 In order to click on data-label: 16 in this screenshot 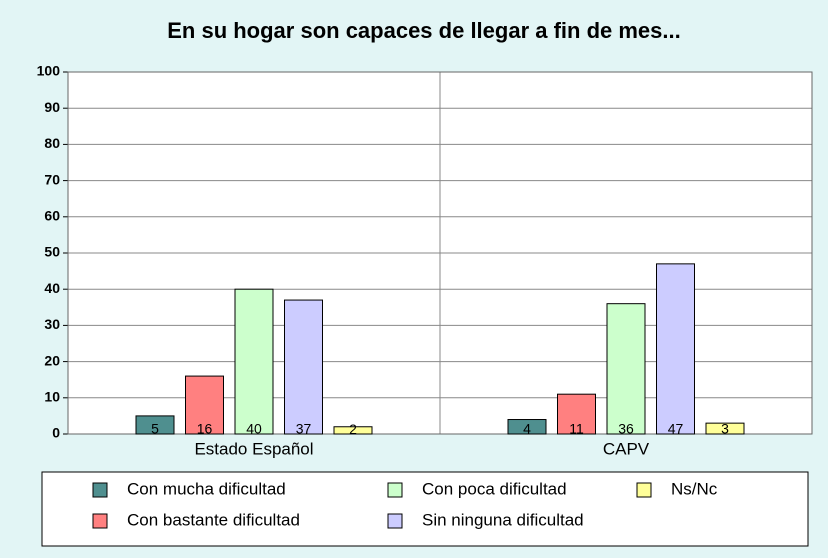, I will do `click(205, 429)`.